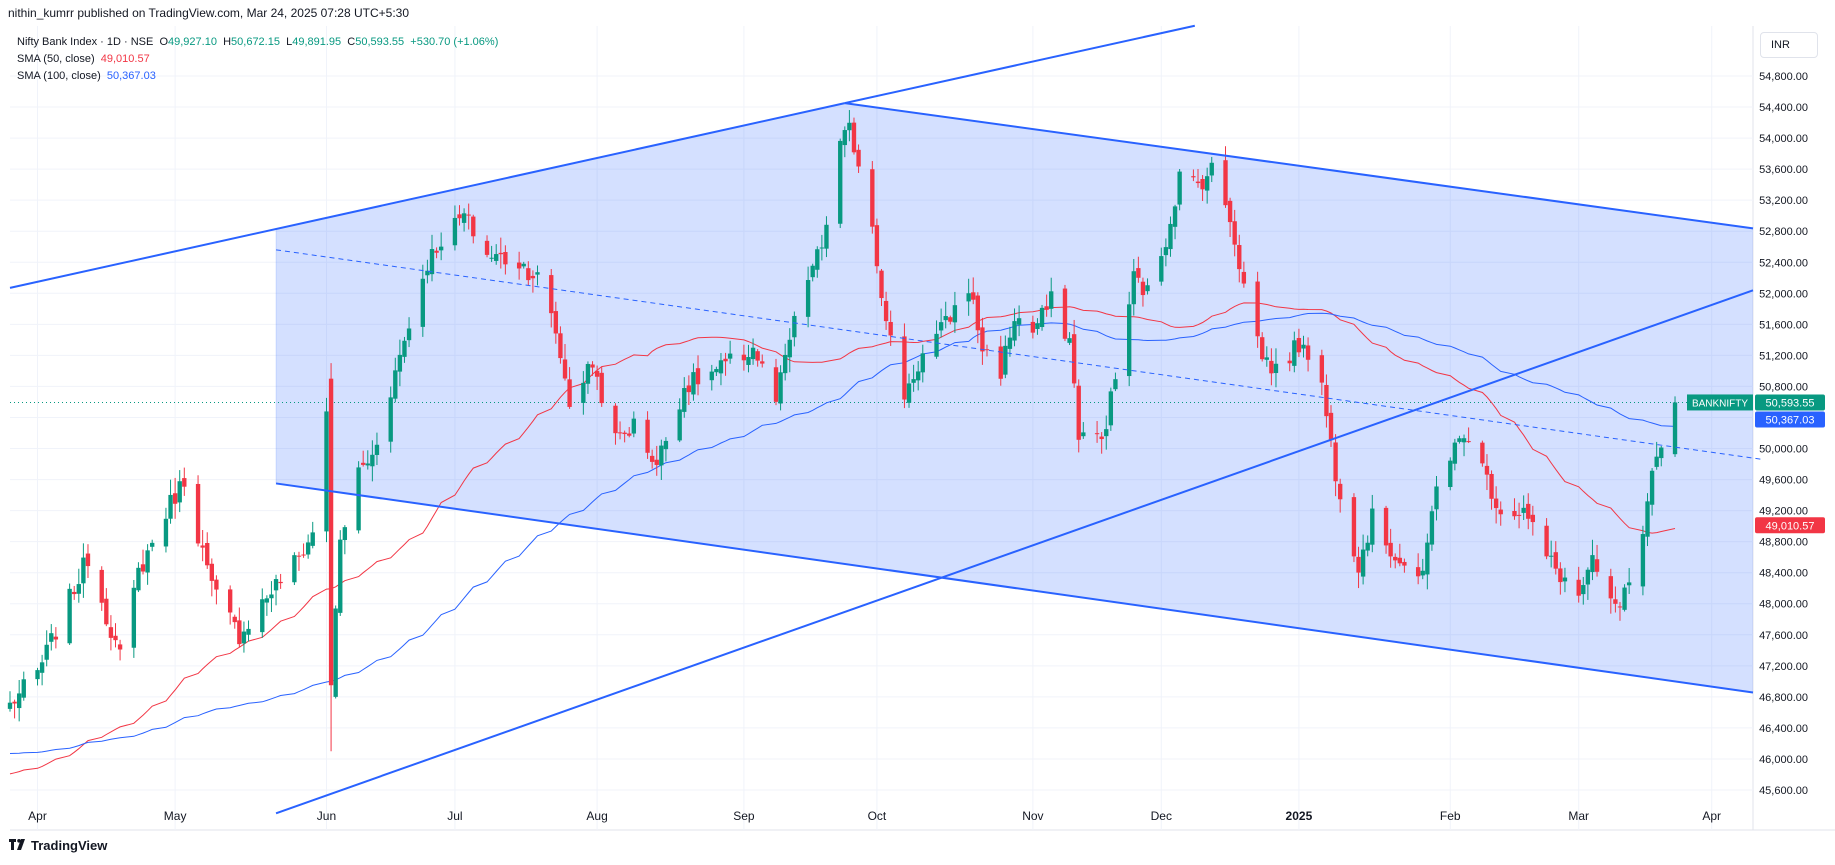 This screenshot has width=1835, height=865. Describe the element at coordinates (326, 816) in the screenshot. I see `x-tick-label: Jun` at that location.